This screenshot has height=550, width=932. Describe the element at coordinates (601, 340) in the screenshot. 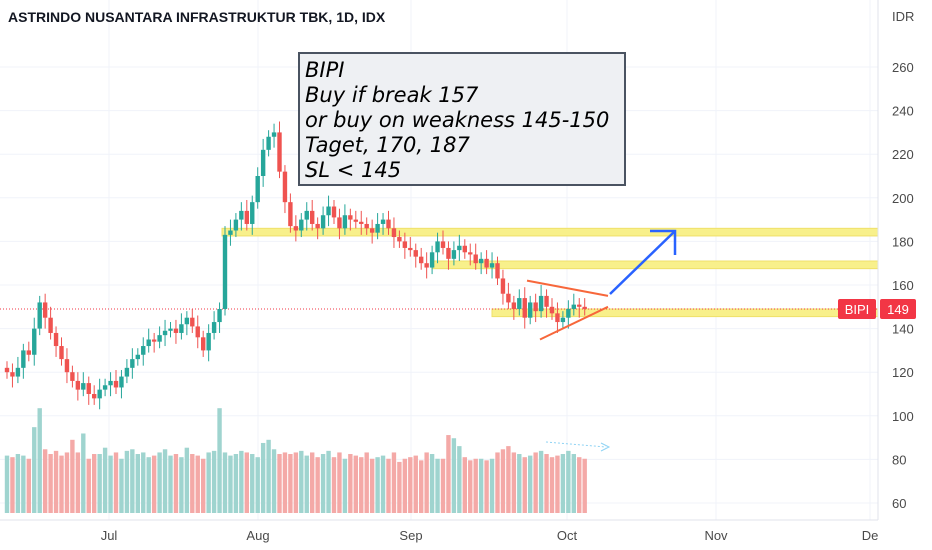

I see `drawings` at that location.